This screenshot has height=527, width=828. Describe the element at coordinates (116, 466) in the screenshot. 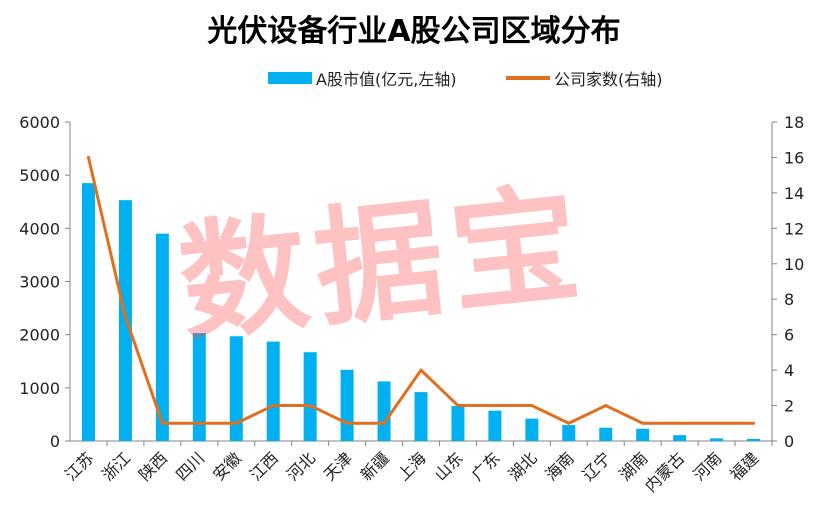

I see `x-tick-label: 浙江` at that location.